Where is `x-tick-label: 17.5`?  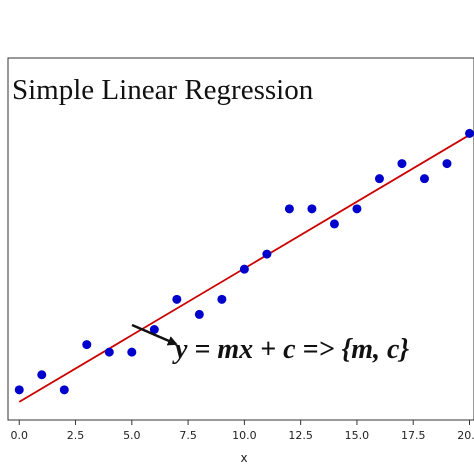
x-tick-label: 17.5 is located at coordinates (413, 435).